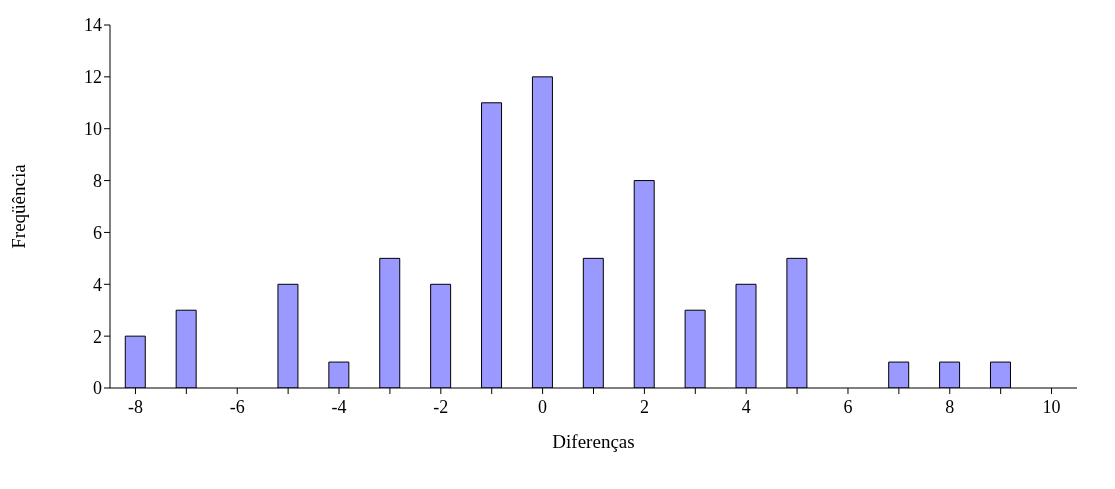  What do you see at coordinates (93, 129) in the screenshot?
I see `y-tick-label: 10` at bounding box center [93, 129].